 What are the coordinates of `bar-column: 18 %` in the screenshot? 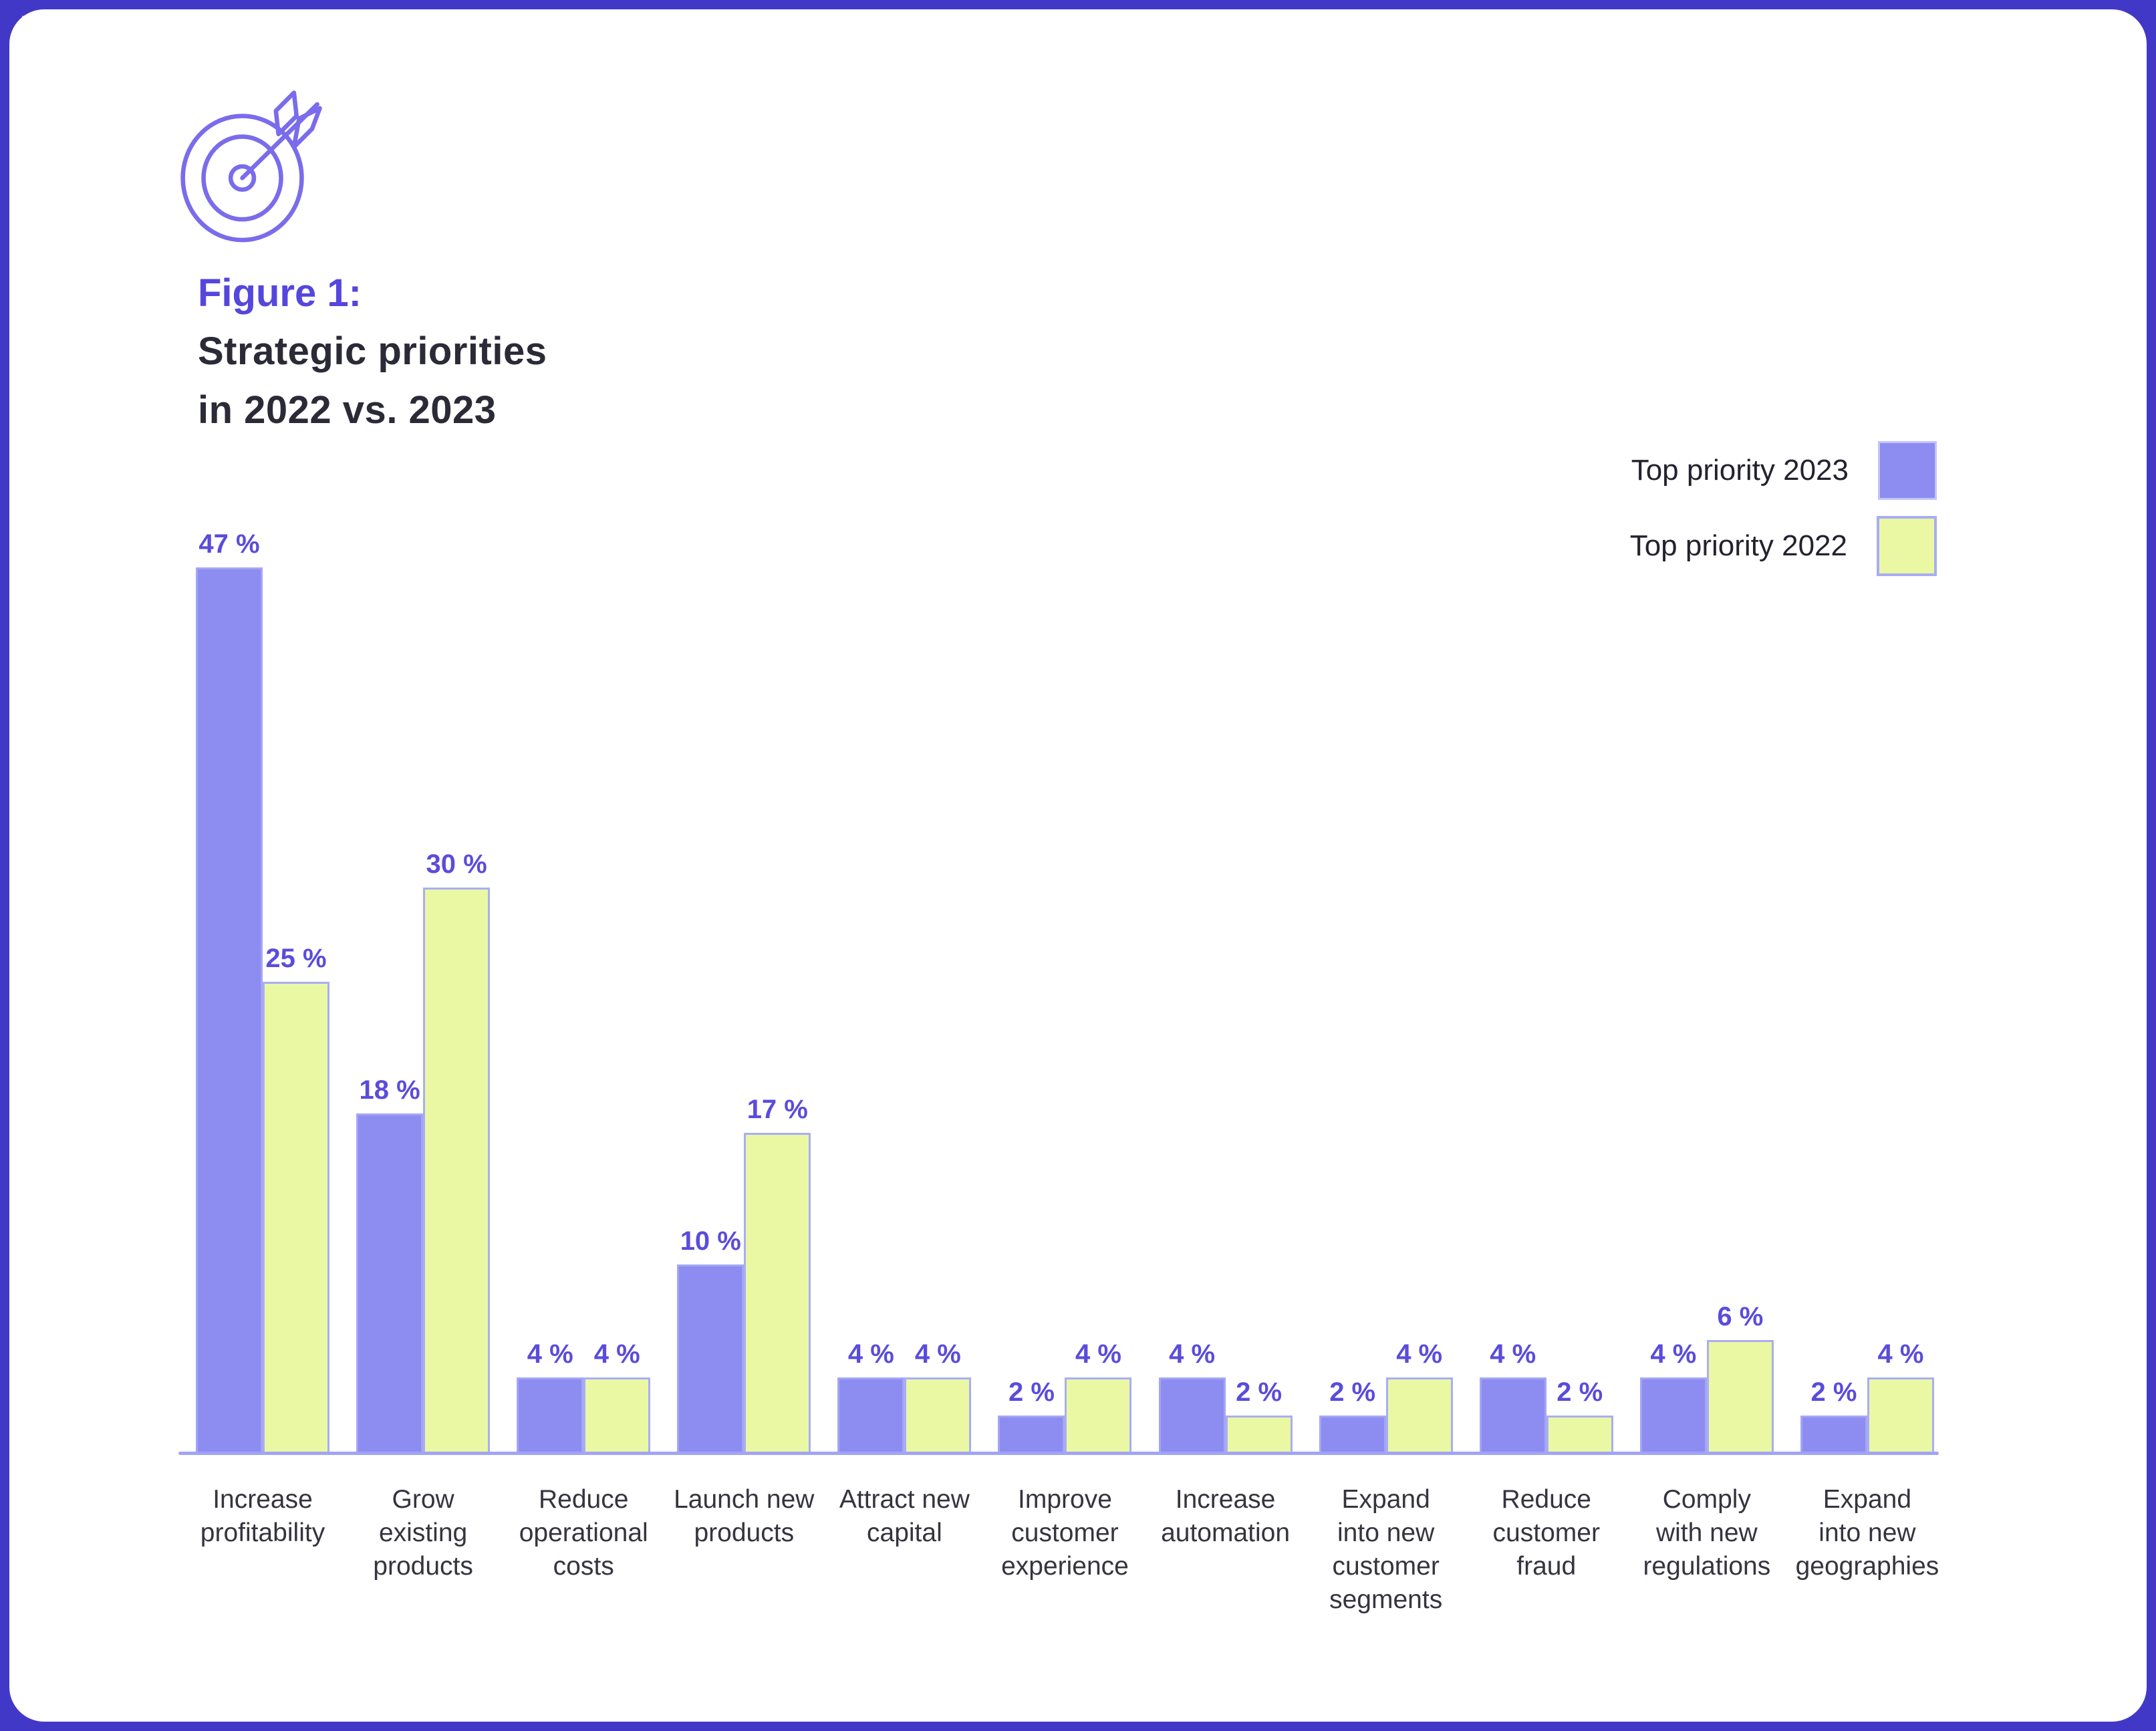 It's located at (390, 1264).